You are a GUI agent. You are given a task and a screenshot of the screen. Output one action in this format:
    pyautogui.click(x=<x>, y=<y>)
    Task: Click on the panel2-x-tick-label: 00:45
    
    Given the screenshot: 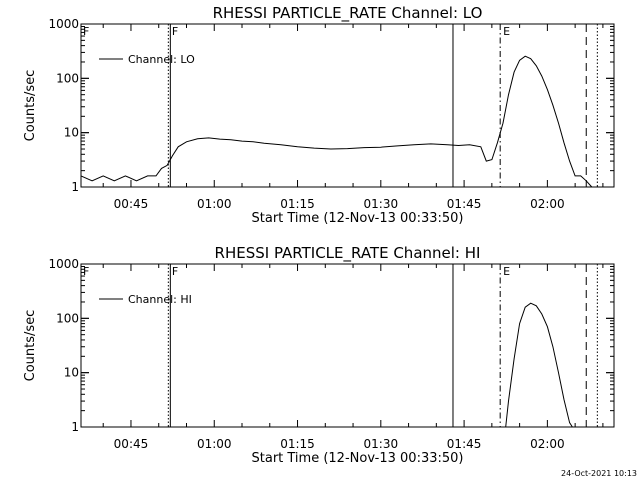 What is the action you would take?
    pyautogui.click(x=131, y=444)
    